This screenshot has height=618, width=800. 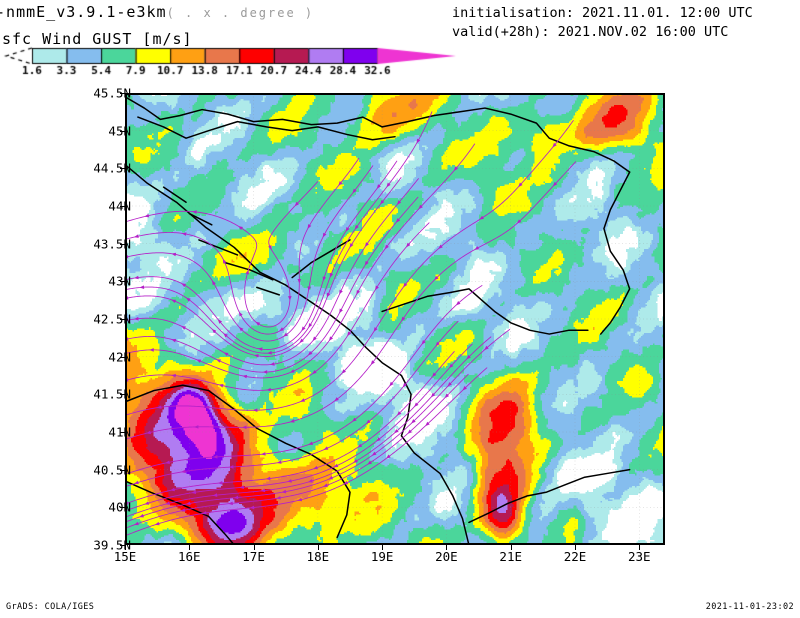 I want to click on y-axis-label: 44N, so click(x=119, y=206).